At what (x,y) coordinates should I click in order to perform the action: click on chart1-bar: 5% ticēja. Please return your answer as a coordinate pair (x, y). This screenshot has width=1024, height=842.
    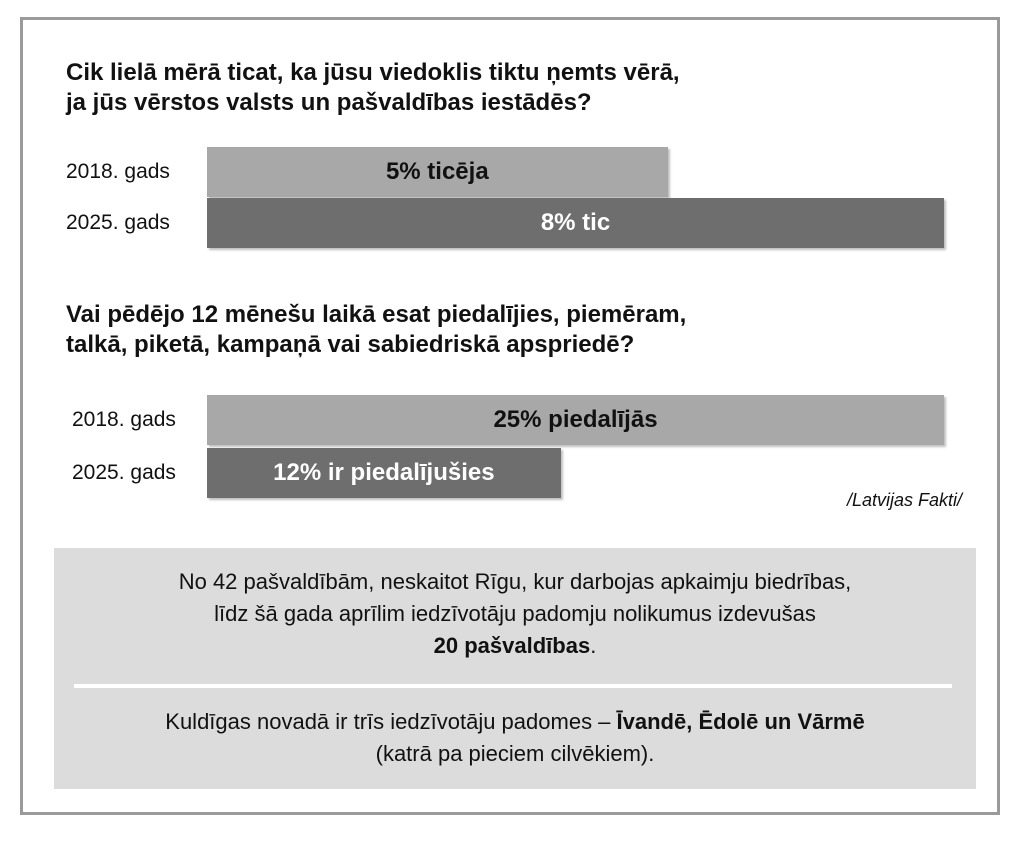
    Looking at the image, I should click on (437, 172).